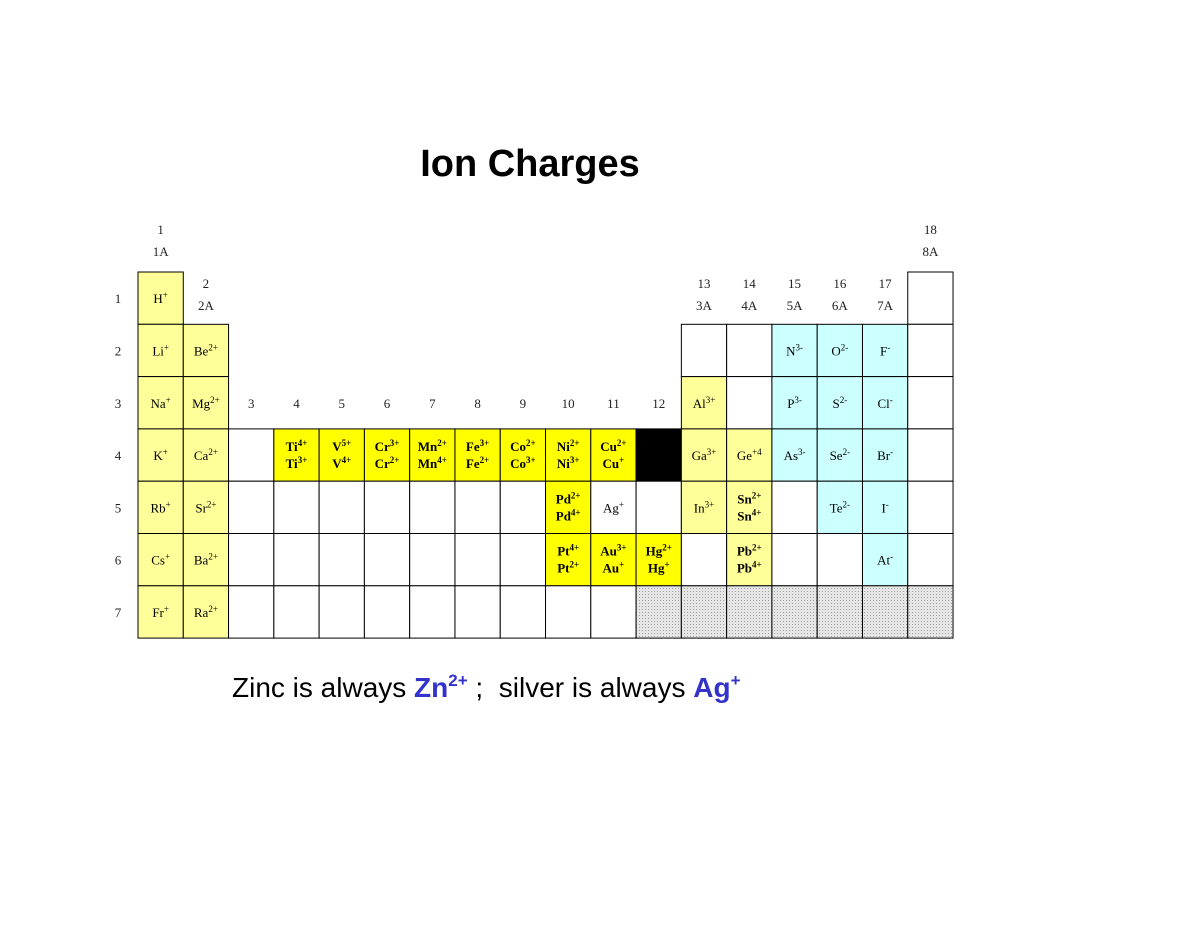  I want to click on ion: N3-, so click(794, 350).